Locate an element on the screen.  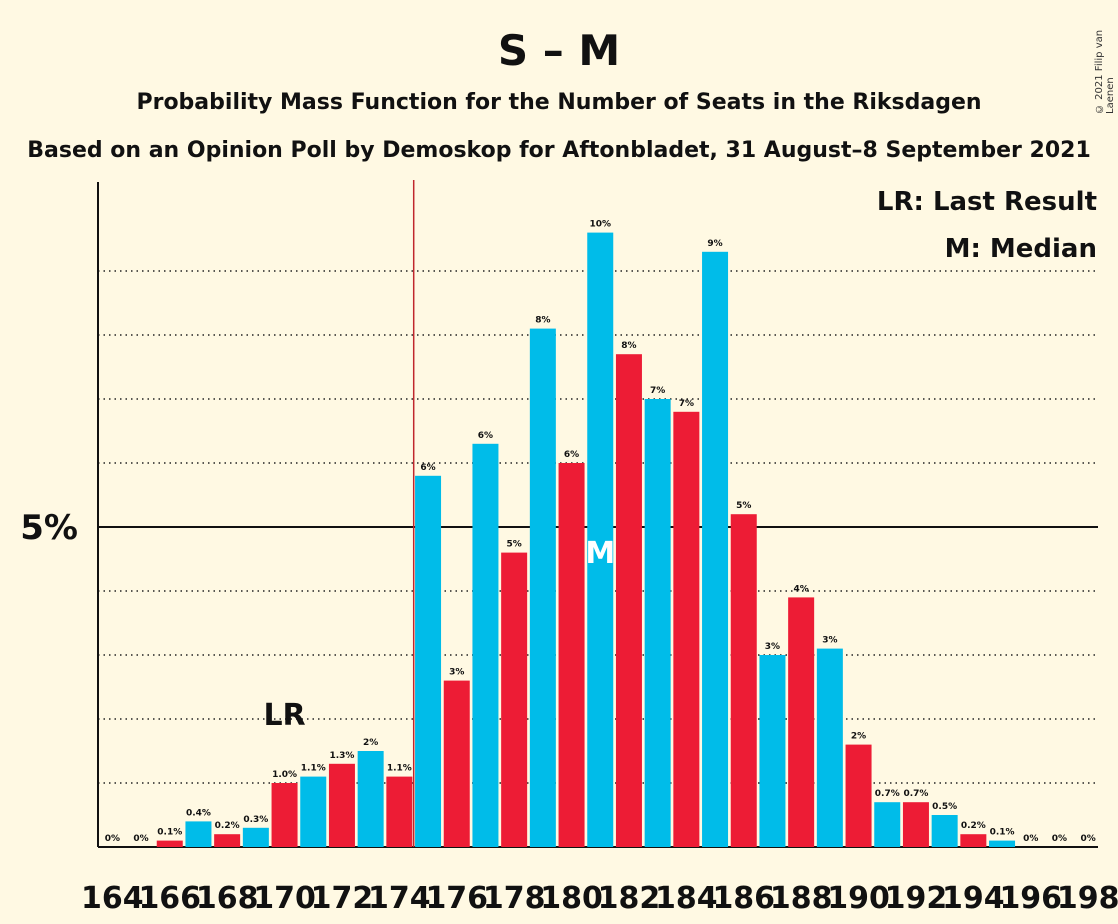
data-label-197: 0% is located at coordinates (1059, 839).